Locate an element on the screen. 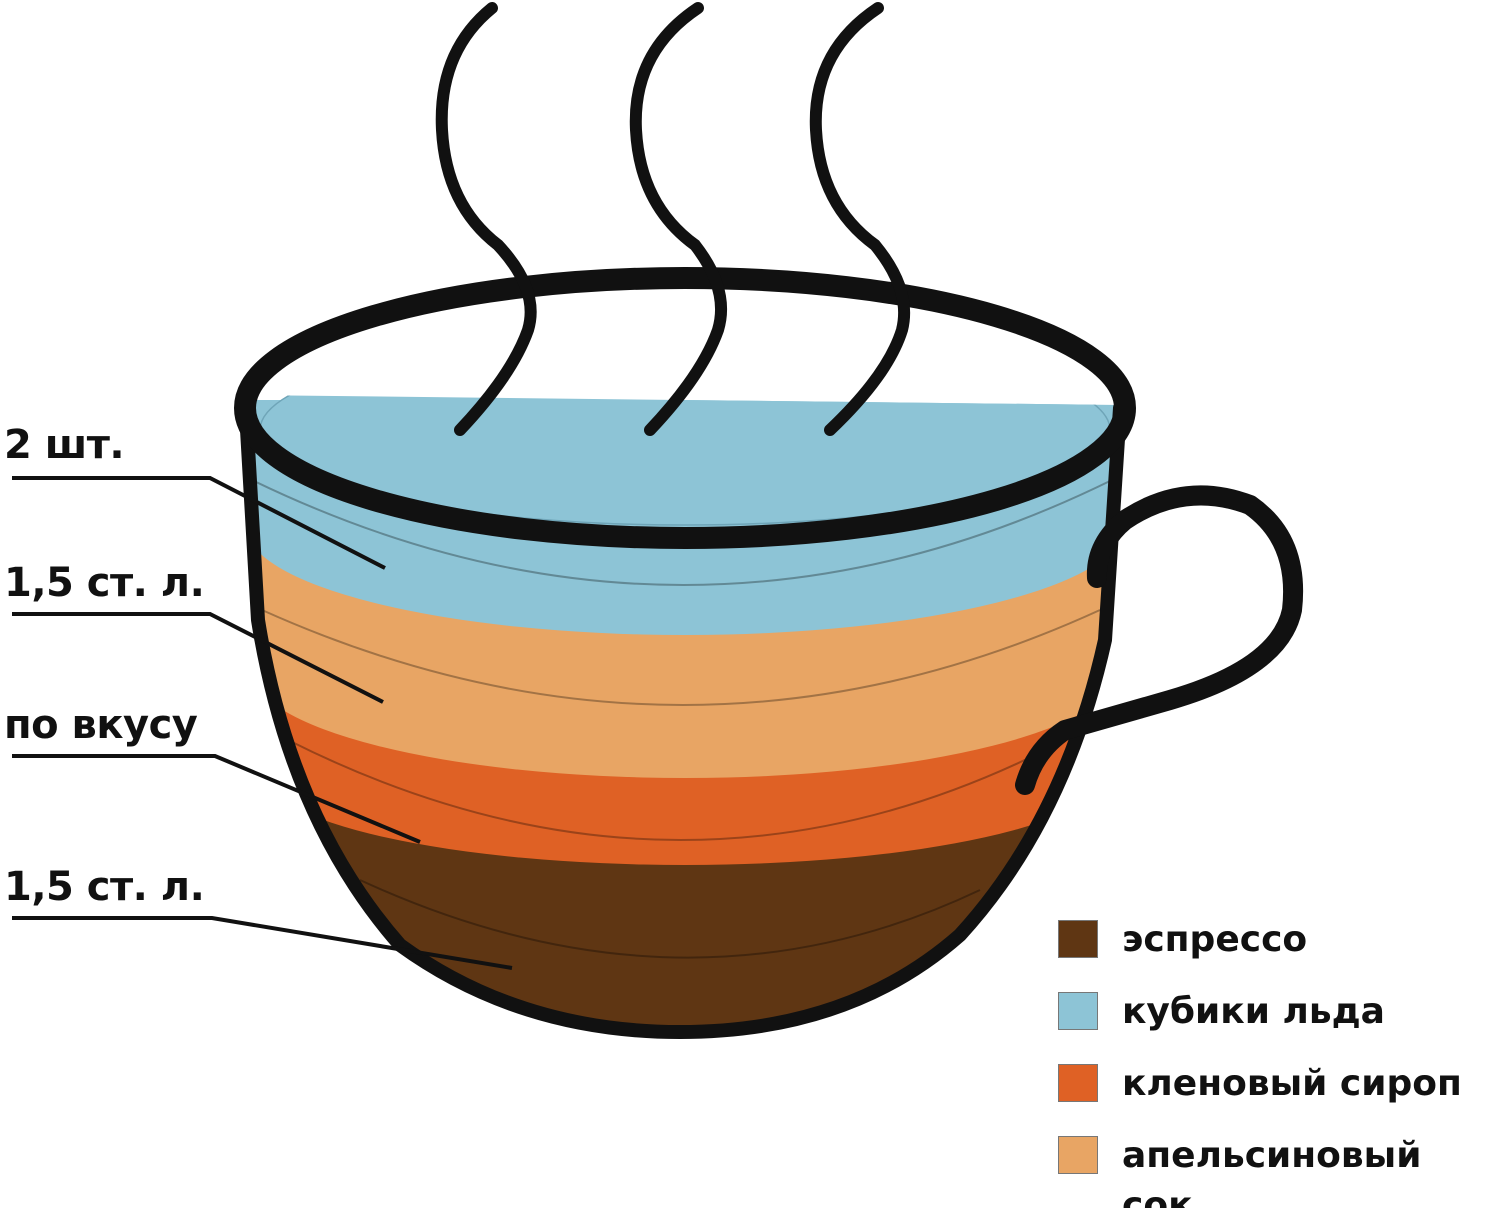  cup-handle is located at coordinates (1159, 640).